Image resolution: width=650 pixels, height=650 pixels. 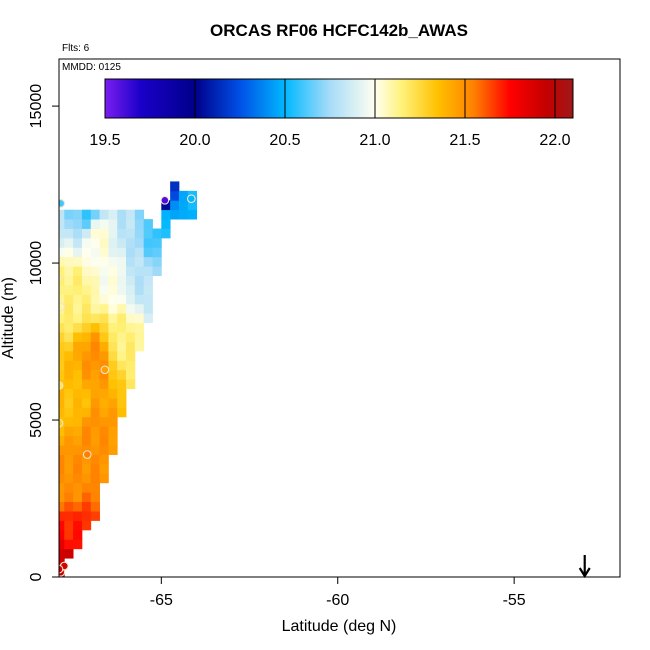 What do you see at coordinates (36, 420) in the screenshot?
I see `y-tick-label: 5000` at bounding box center [36, 420].